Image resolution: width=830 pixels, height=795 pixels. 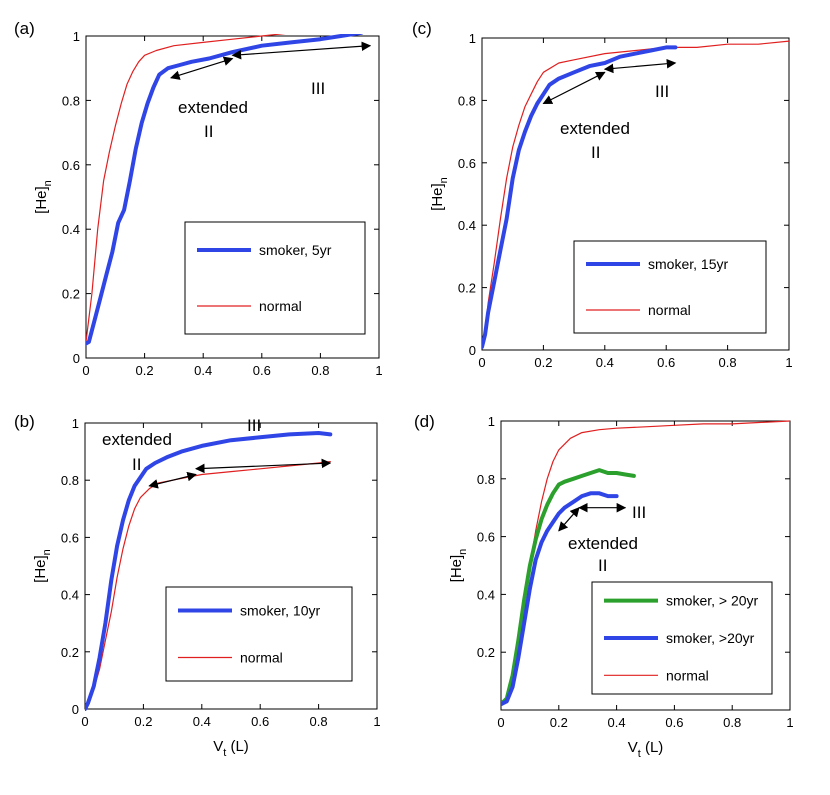 I want to click on panel-label: (b), so click(x=24, y=421).